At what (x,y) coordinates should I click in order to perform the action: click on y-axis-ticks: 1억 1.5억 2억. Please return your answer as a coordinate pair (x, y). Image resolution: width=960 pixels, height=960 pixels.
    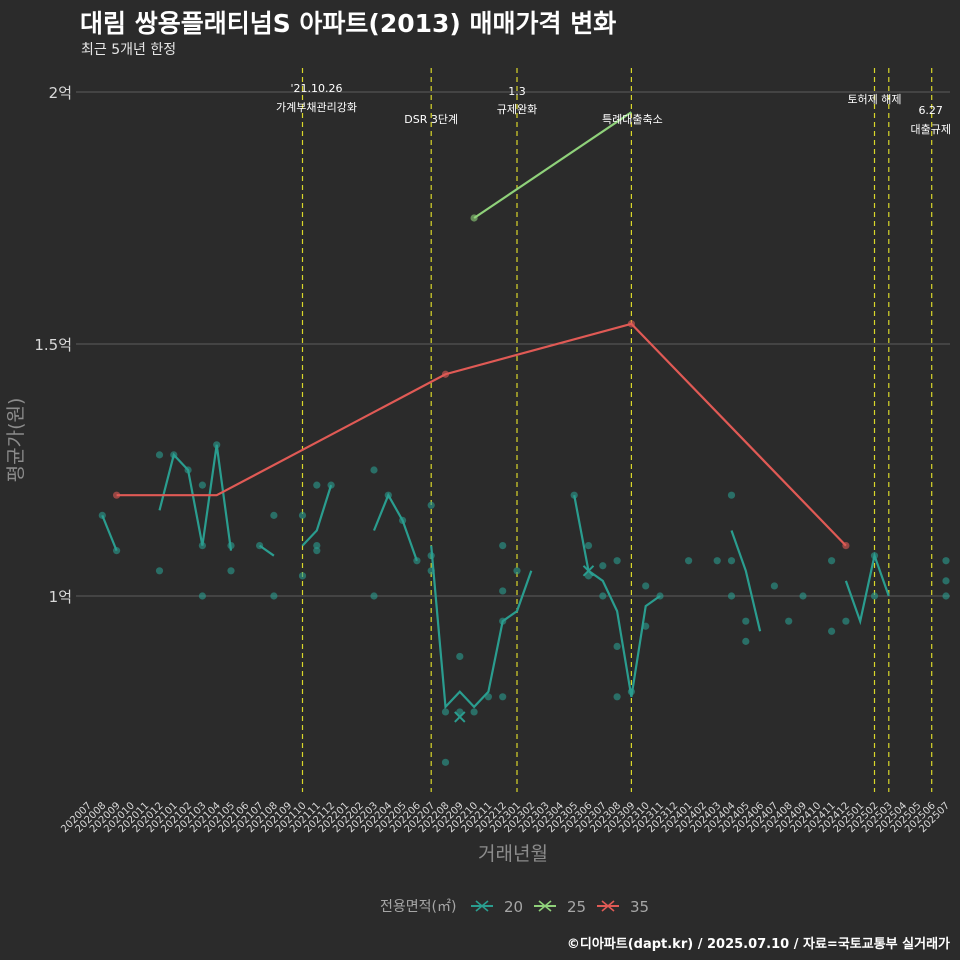
    Looking at the image, I should click on (53, 345).